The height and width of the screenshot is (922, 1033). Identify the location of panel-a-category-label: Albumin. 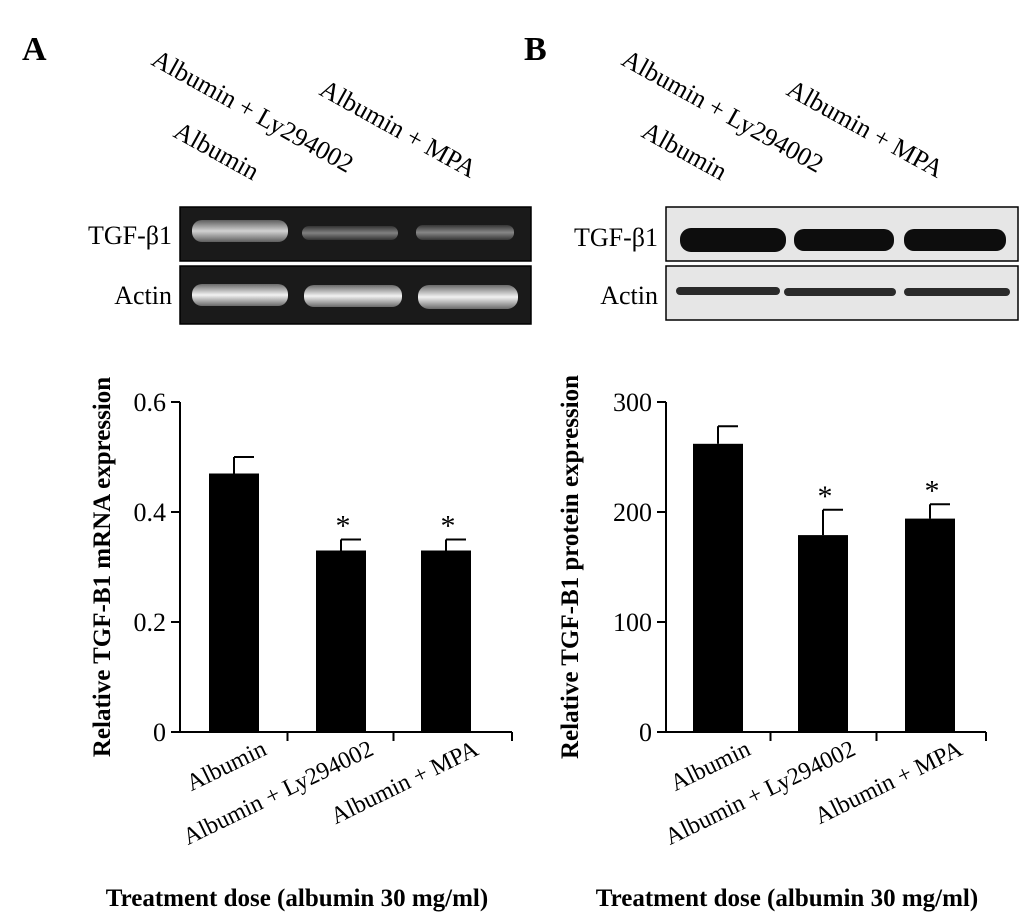
(227, 766).